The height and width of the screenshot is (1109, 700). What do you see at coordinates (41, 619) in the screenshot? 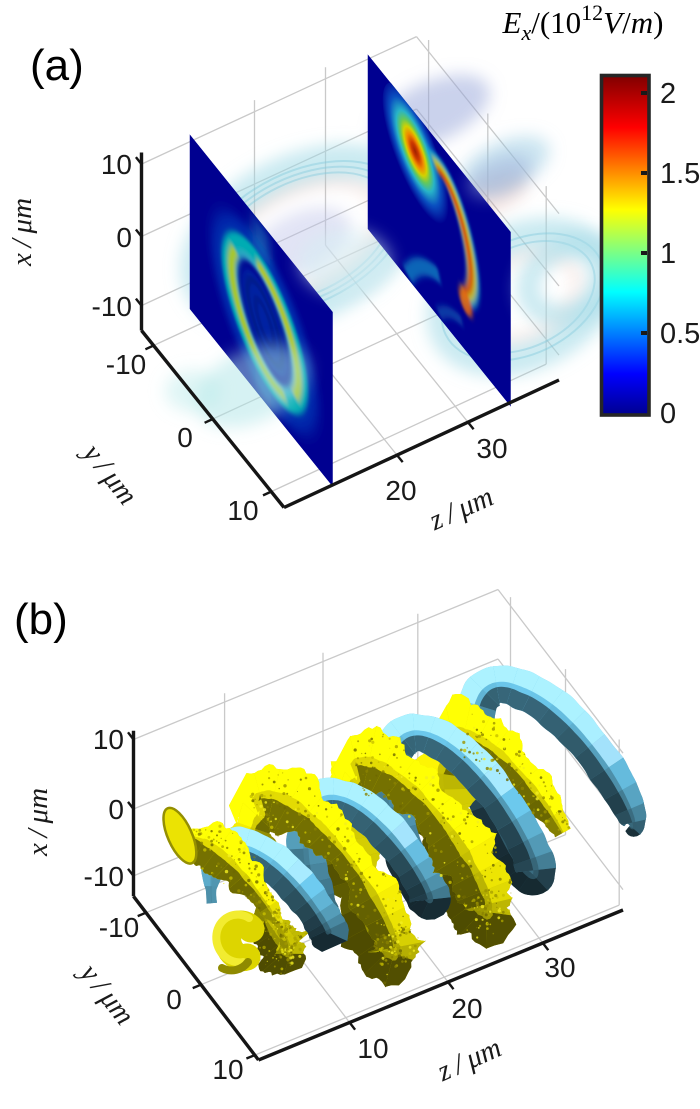
I see `svg-text: (b)` at bounding box center [41, 619].